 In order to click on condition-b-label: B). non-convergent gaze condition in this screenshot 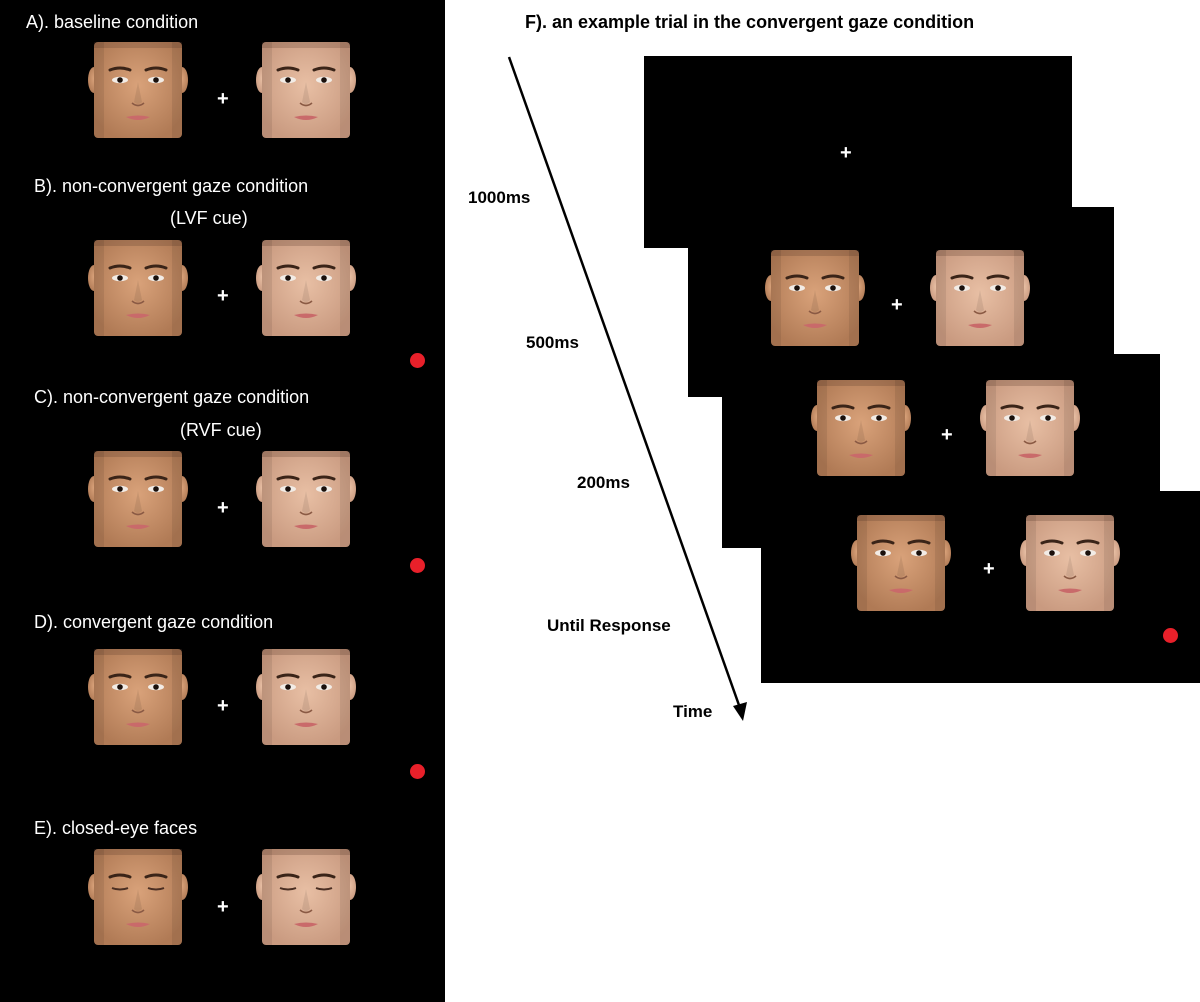, I will do `click(171, 186)`.